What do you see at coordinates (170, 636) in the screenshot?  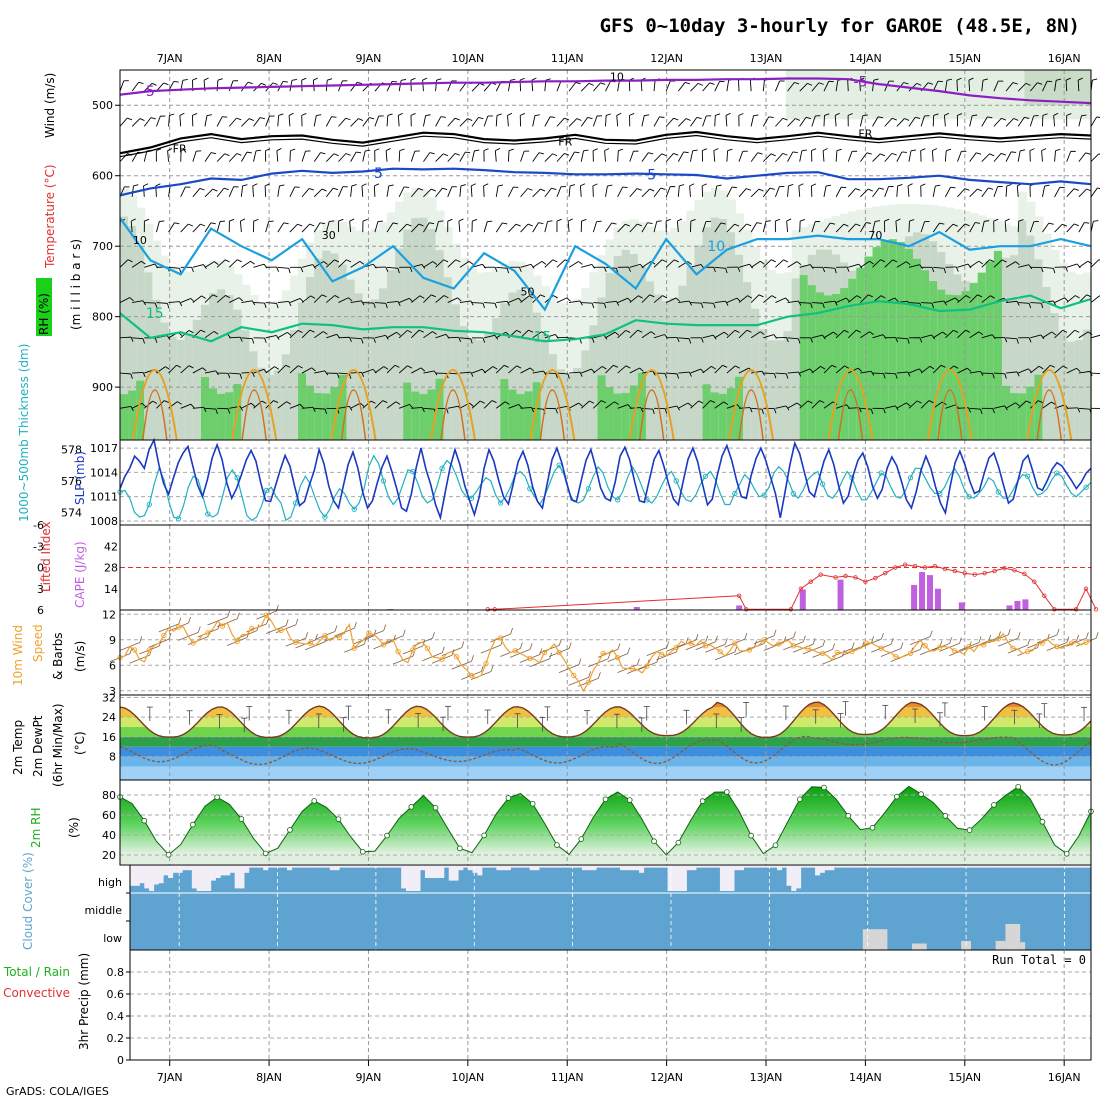 I see `surface-barb-feather` at bounding box center [170, 636].